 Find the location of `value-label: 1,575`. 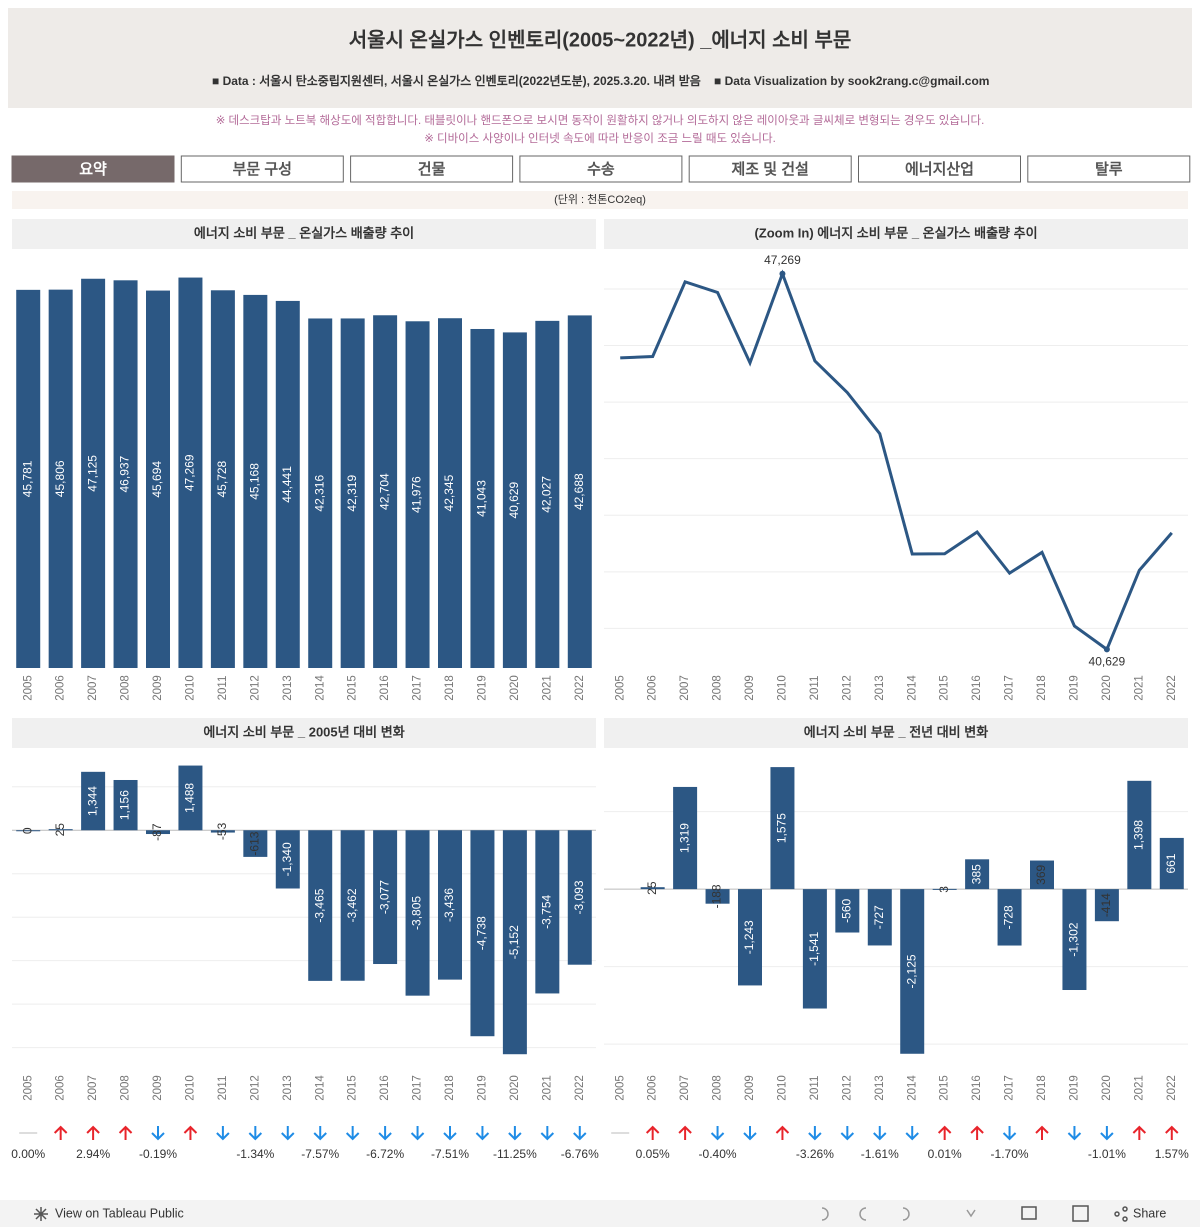

value-label: 1,575 is located at coordinates (782, 828).